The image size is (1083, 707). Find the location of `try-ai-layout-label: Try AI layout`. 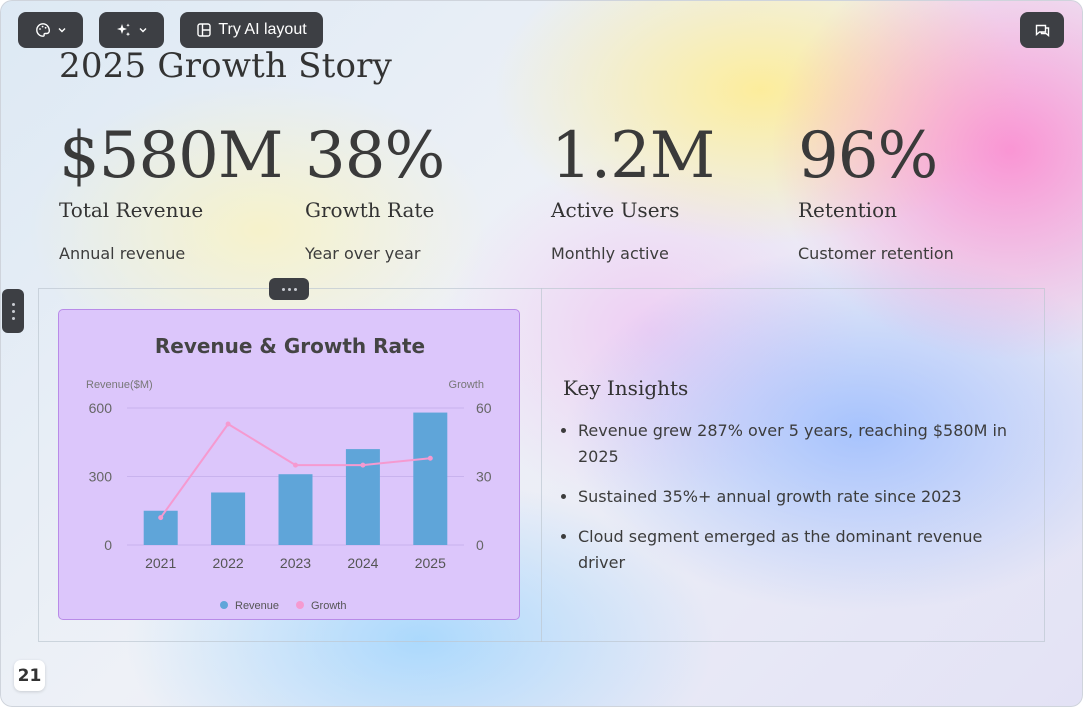

try-ai-layout-label: Try AI layout is located at coordinates (262, 29).